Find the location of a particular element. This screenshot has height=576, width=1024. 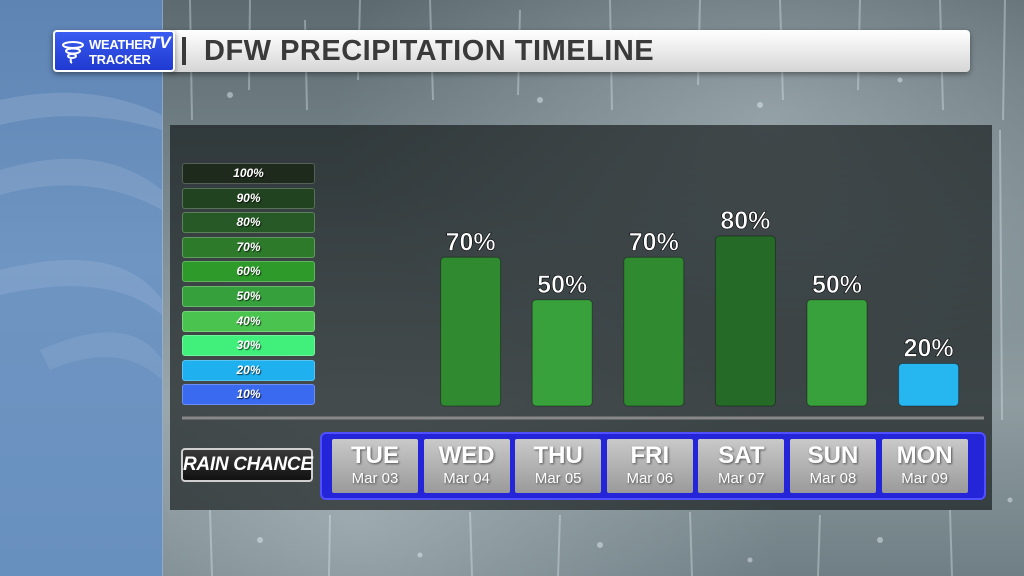

legend-item: 100% is located at coordinates (248, 173).